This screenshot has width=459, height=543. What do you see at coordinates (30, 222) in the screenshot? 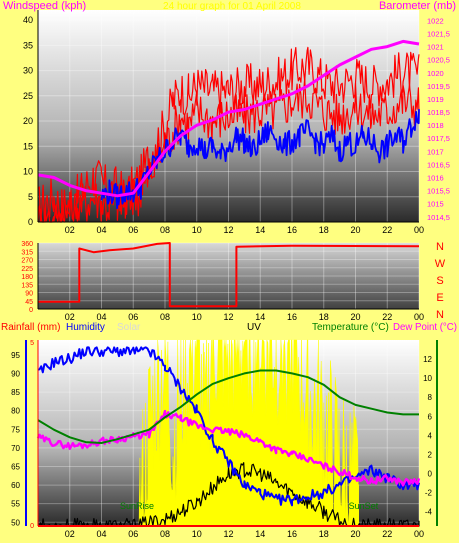
I see `windspeed-tick-label: 0` at bounding box center [30, 222].